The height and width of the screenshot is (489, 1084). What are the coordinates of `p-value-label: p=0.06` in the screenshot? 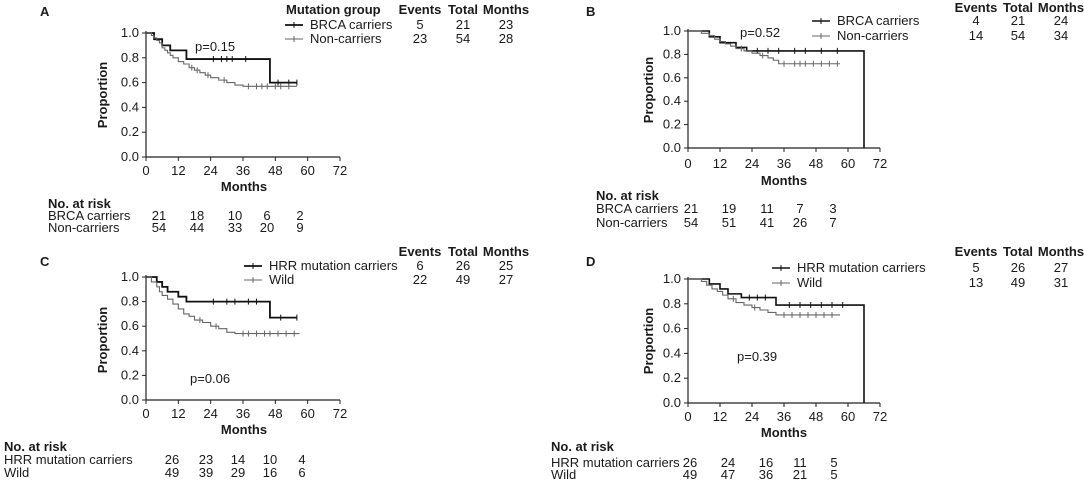 It's located at (210, 378).